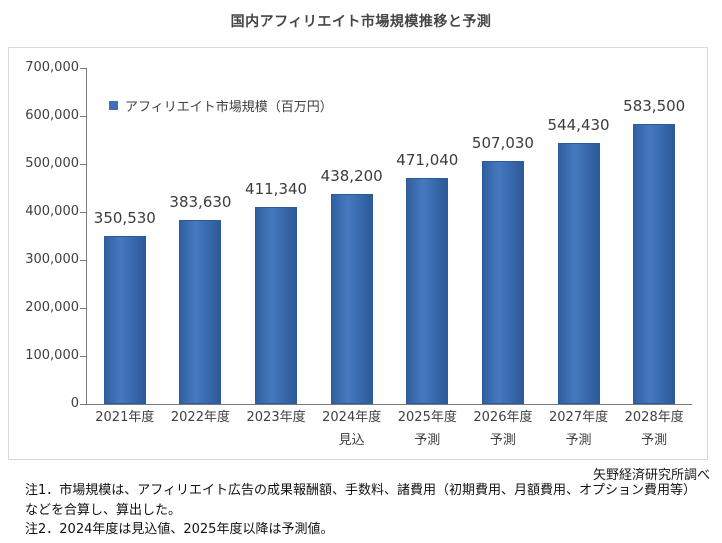  Describe the element at coordinates (52, 115) in the screenshot. I see `y-axis-label: 600,000` at that location.